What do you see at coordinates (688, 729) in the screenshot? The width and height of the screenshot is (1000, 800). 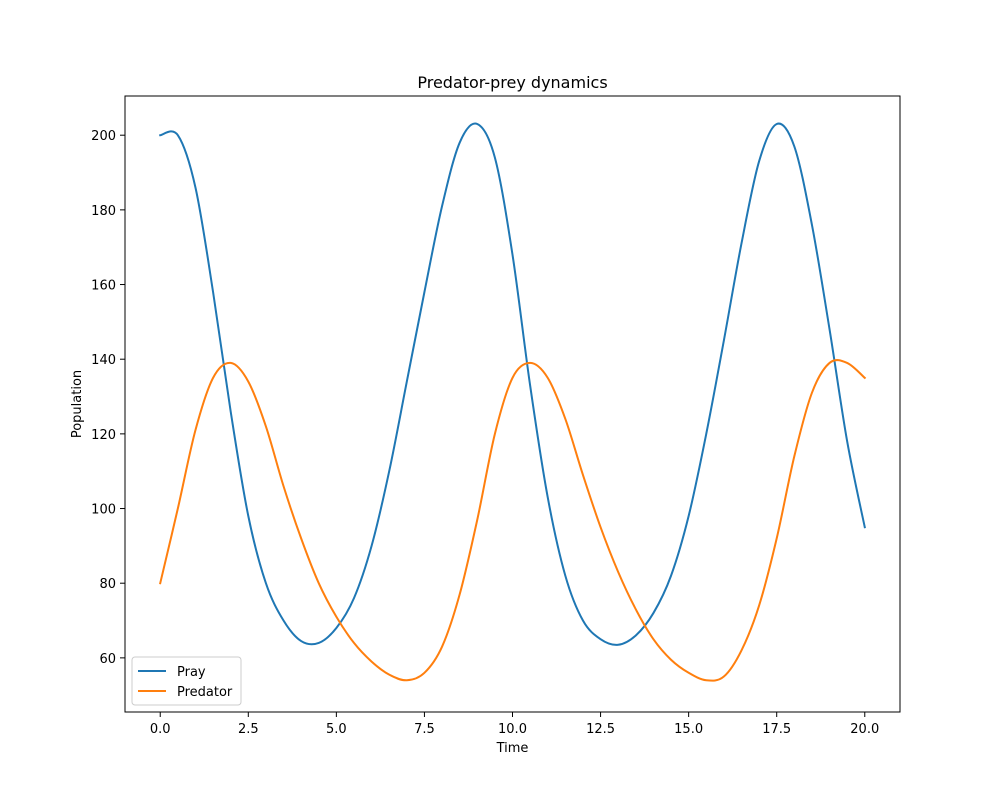 I see `x-tick-label: 15.0` at bounding box center [688, 729].